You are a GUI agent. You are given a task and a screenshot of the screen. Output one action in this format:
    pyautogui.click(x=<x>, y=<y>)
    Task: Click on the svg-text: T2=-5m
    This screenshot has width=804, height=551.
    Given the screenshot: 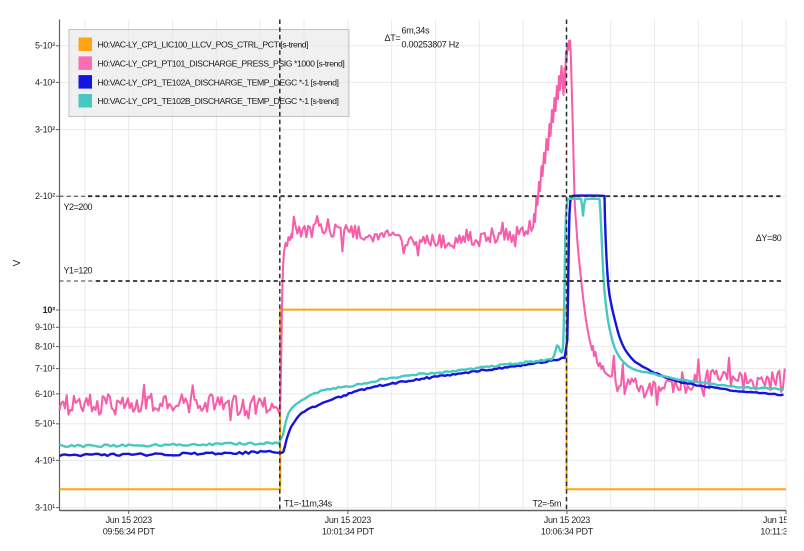 What is the action you would take?
    pyautogui.click(x=546, y=504)
    